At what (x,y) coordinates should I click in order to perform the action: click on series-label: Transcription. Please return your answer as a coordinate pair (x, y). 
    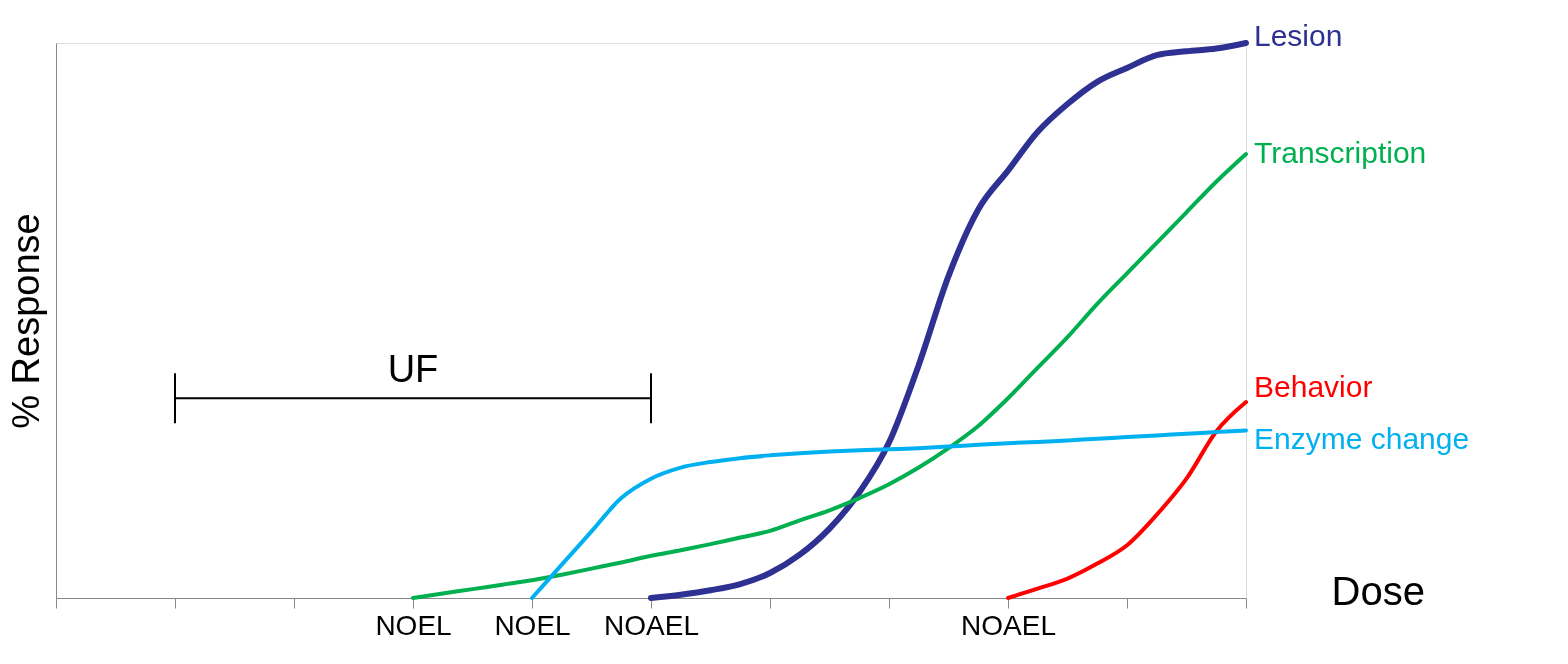
    Looking at the image, I should click on (1340, 152).